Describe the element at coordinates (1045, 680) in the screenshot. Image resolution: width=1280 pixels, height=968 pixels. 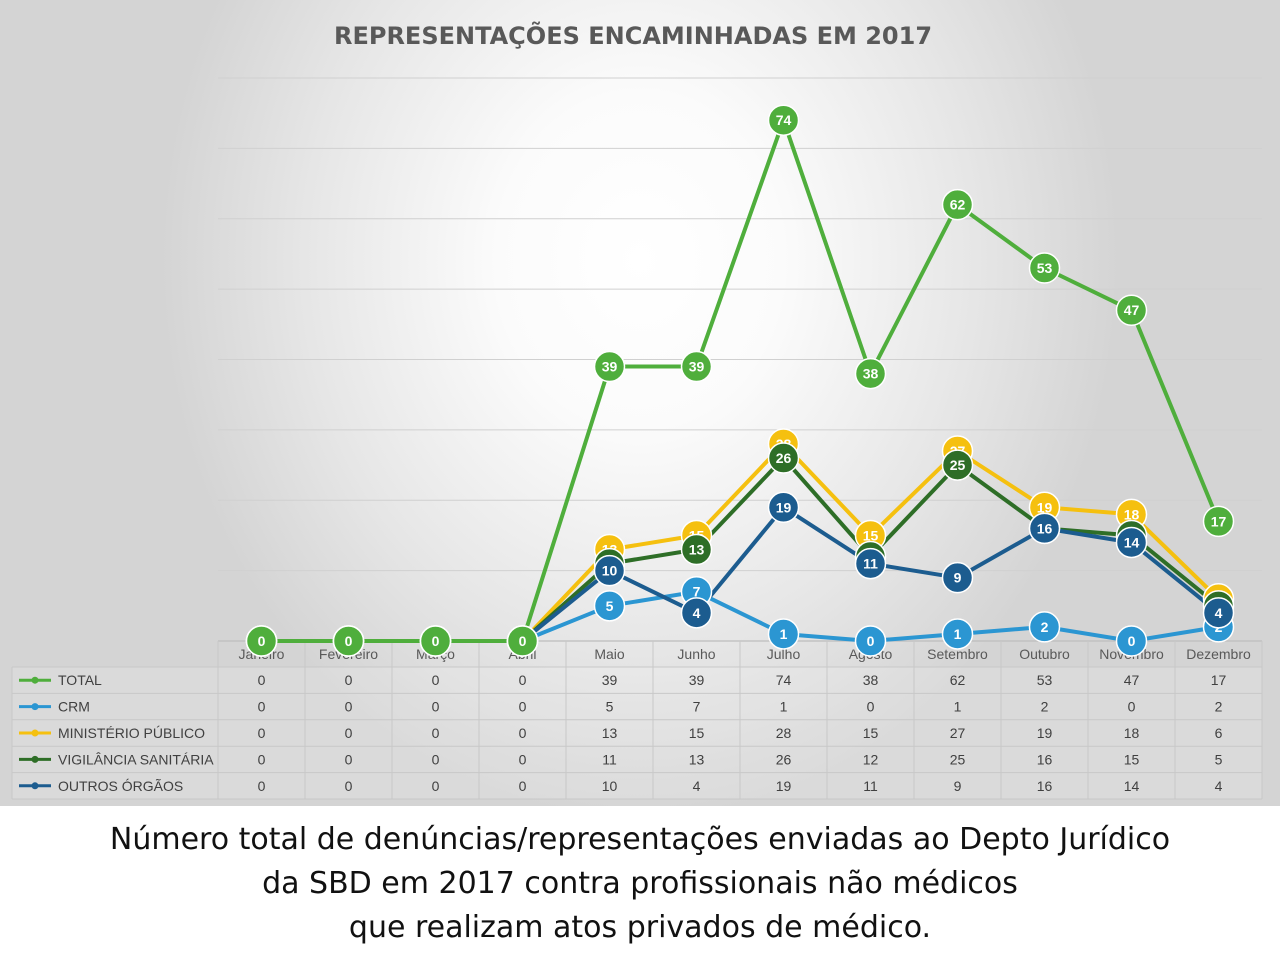
I see `table-cell: 53` at that location.